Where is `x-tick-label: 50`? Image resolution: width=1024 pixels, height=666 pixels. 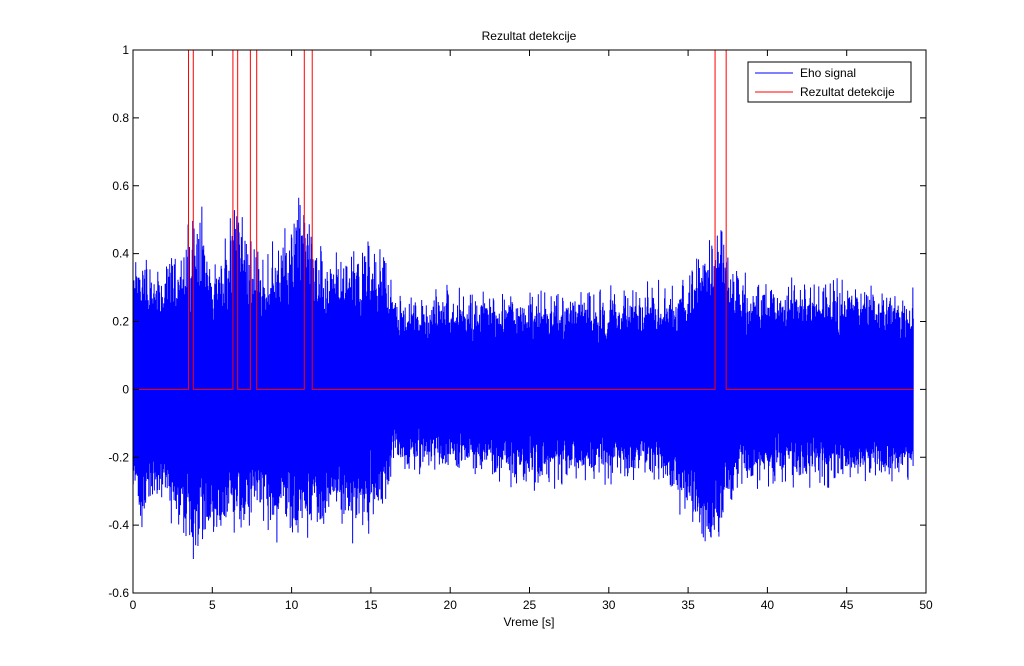 x-tick-label: 50 is located at coordinates (926, 605).